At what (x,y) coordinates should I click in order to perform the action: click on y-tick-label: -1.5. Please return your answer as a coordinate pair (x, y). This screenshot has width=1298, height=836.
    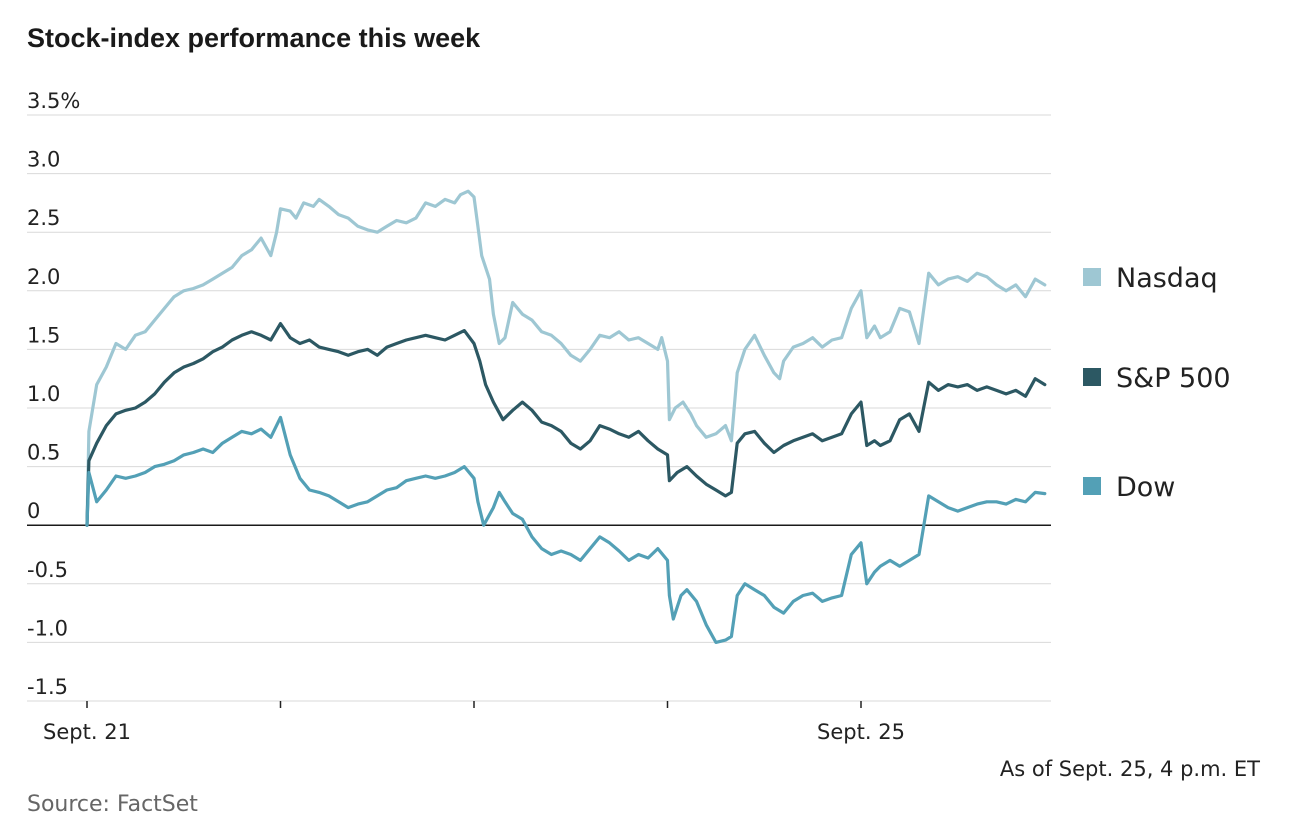
    Looking at the image, I should click on (47, 687).